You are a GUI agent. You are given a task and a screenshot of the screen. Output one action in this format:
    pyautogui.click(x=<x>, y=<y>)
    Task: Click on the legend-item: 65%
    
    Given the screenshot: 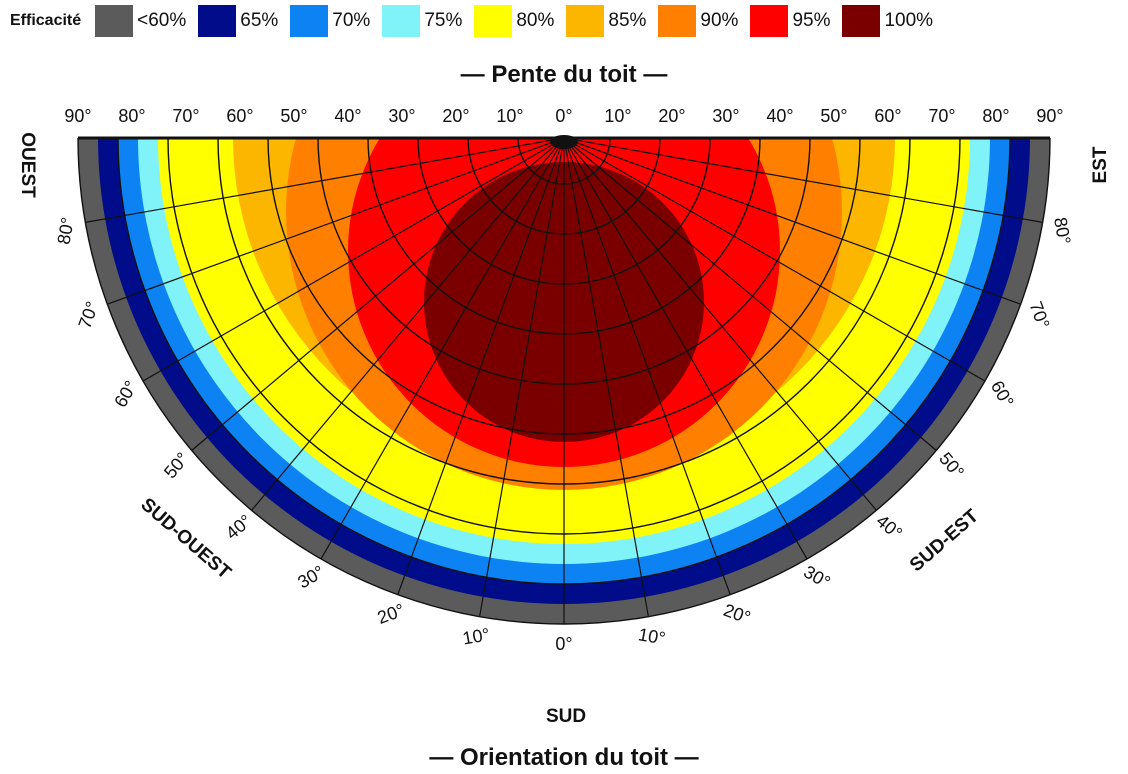 What is the action you would take?
    pyautogui.click(x=238, y=21)
    